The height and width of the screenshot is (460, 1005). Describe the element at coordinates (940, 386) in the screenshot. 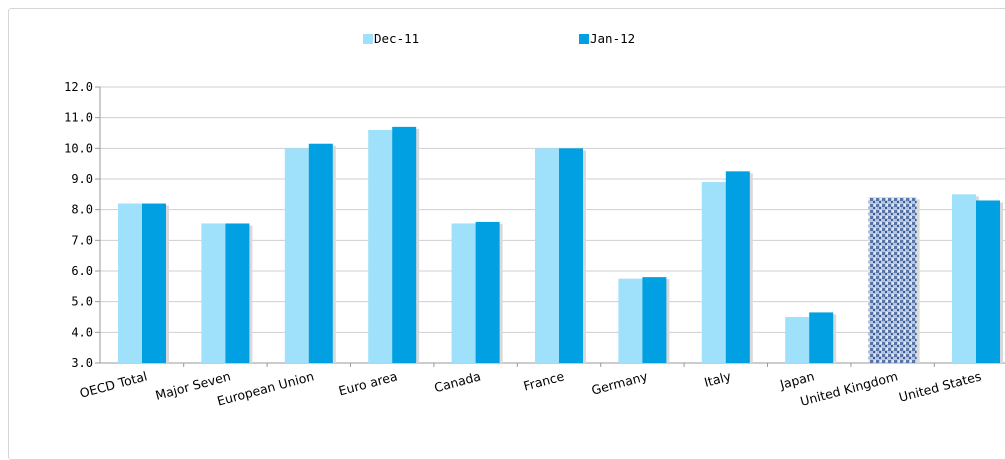

I see `x-category-label: United States` at that location.